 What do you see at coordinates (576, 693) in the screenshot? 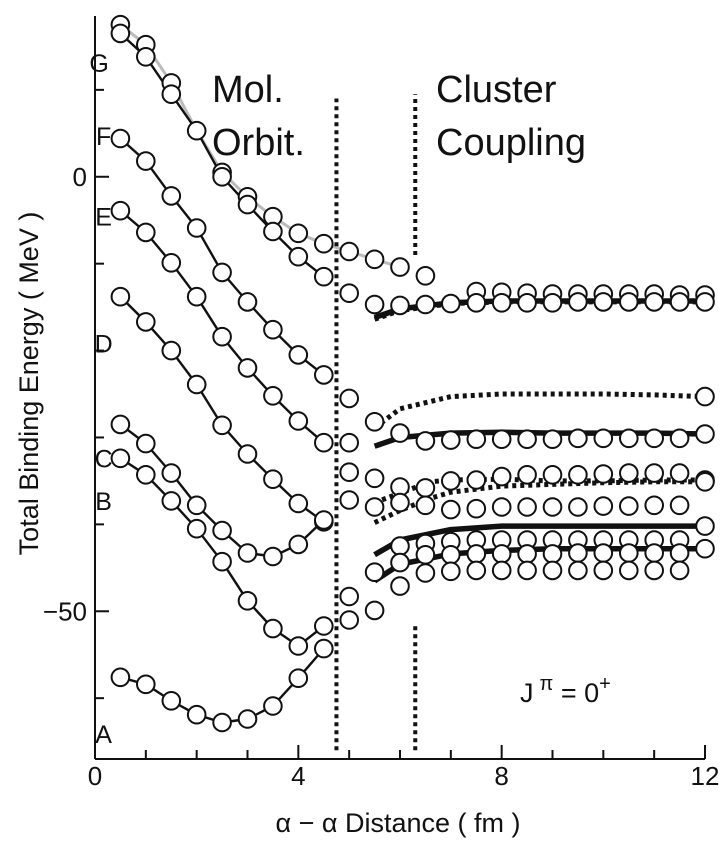
I see `spin-value: = 0` at bounding box center [576, 693].